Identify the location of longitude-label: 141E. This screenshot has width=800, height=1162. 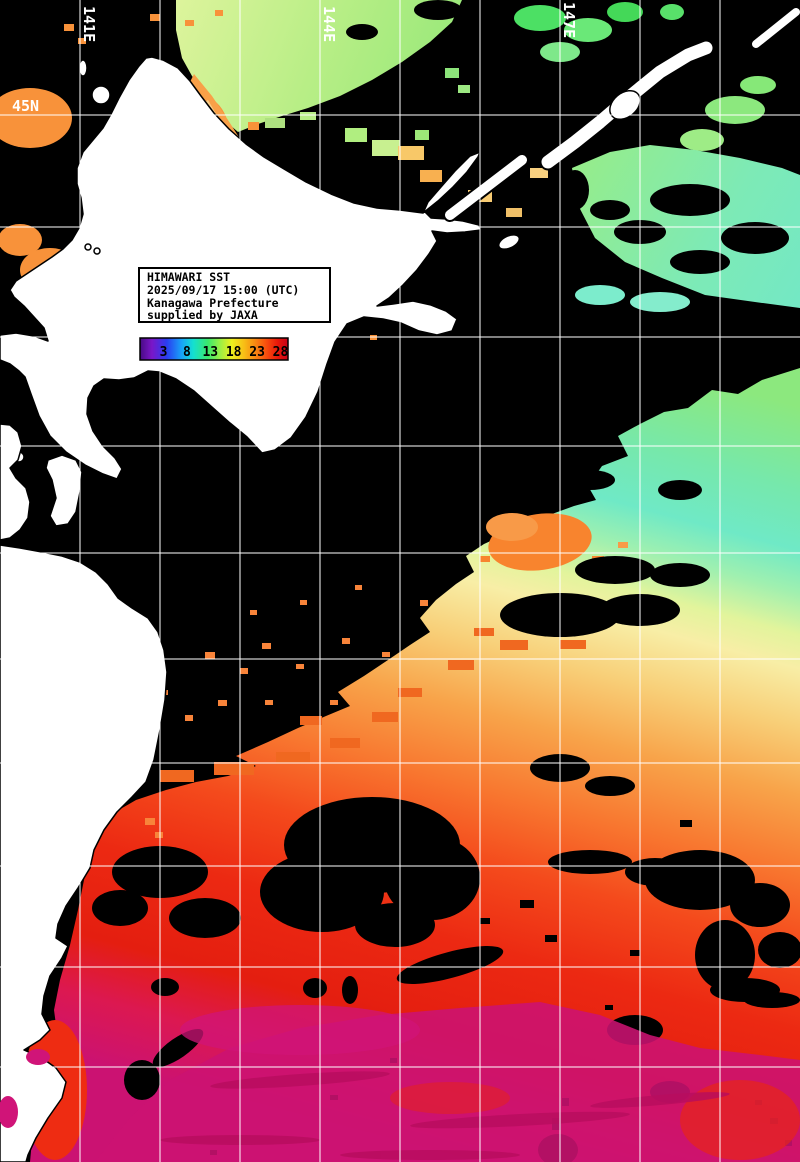
(89, 24).